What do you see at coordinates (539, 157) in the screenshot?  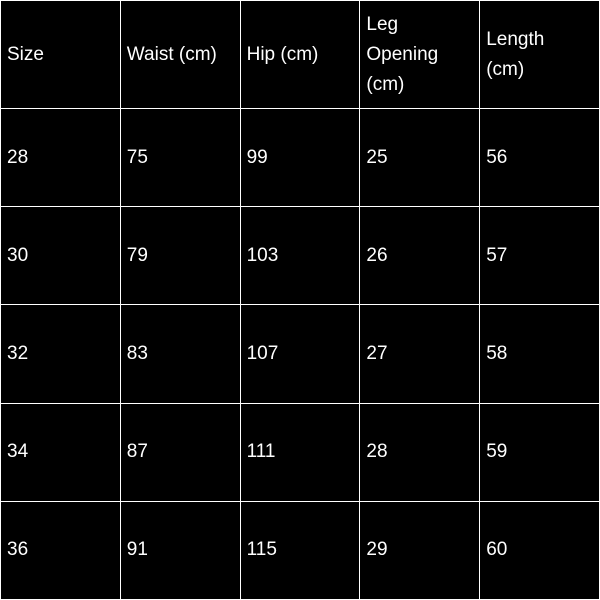 I see `table-cell: 56` at bounding box center [539, 157].